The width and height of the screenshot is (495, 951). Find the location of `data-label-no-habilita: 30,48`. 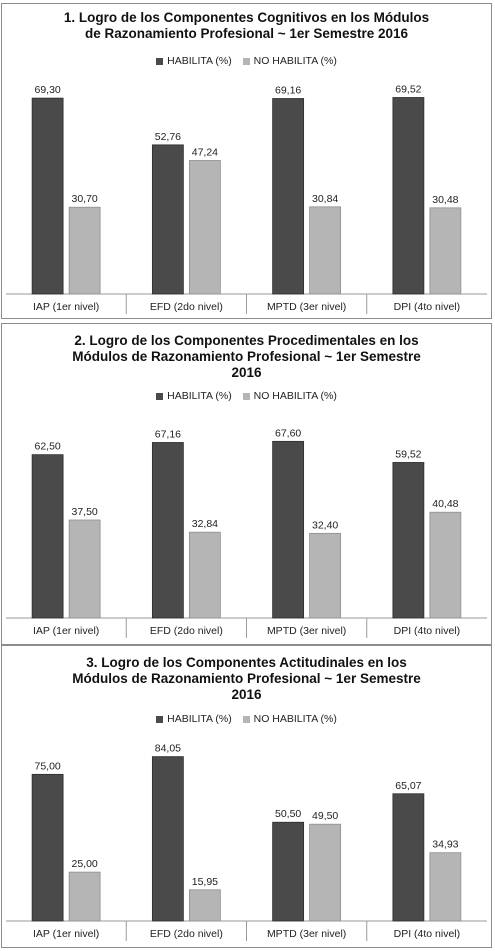

data-label-no-habilita: 30,48 is located at coordinates (445, 200).